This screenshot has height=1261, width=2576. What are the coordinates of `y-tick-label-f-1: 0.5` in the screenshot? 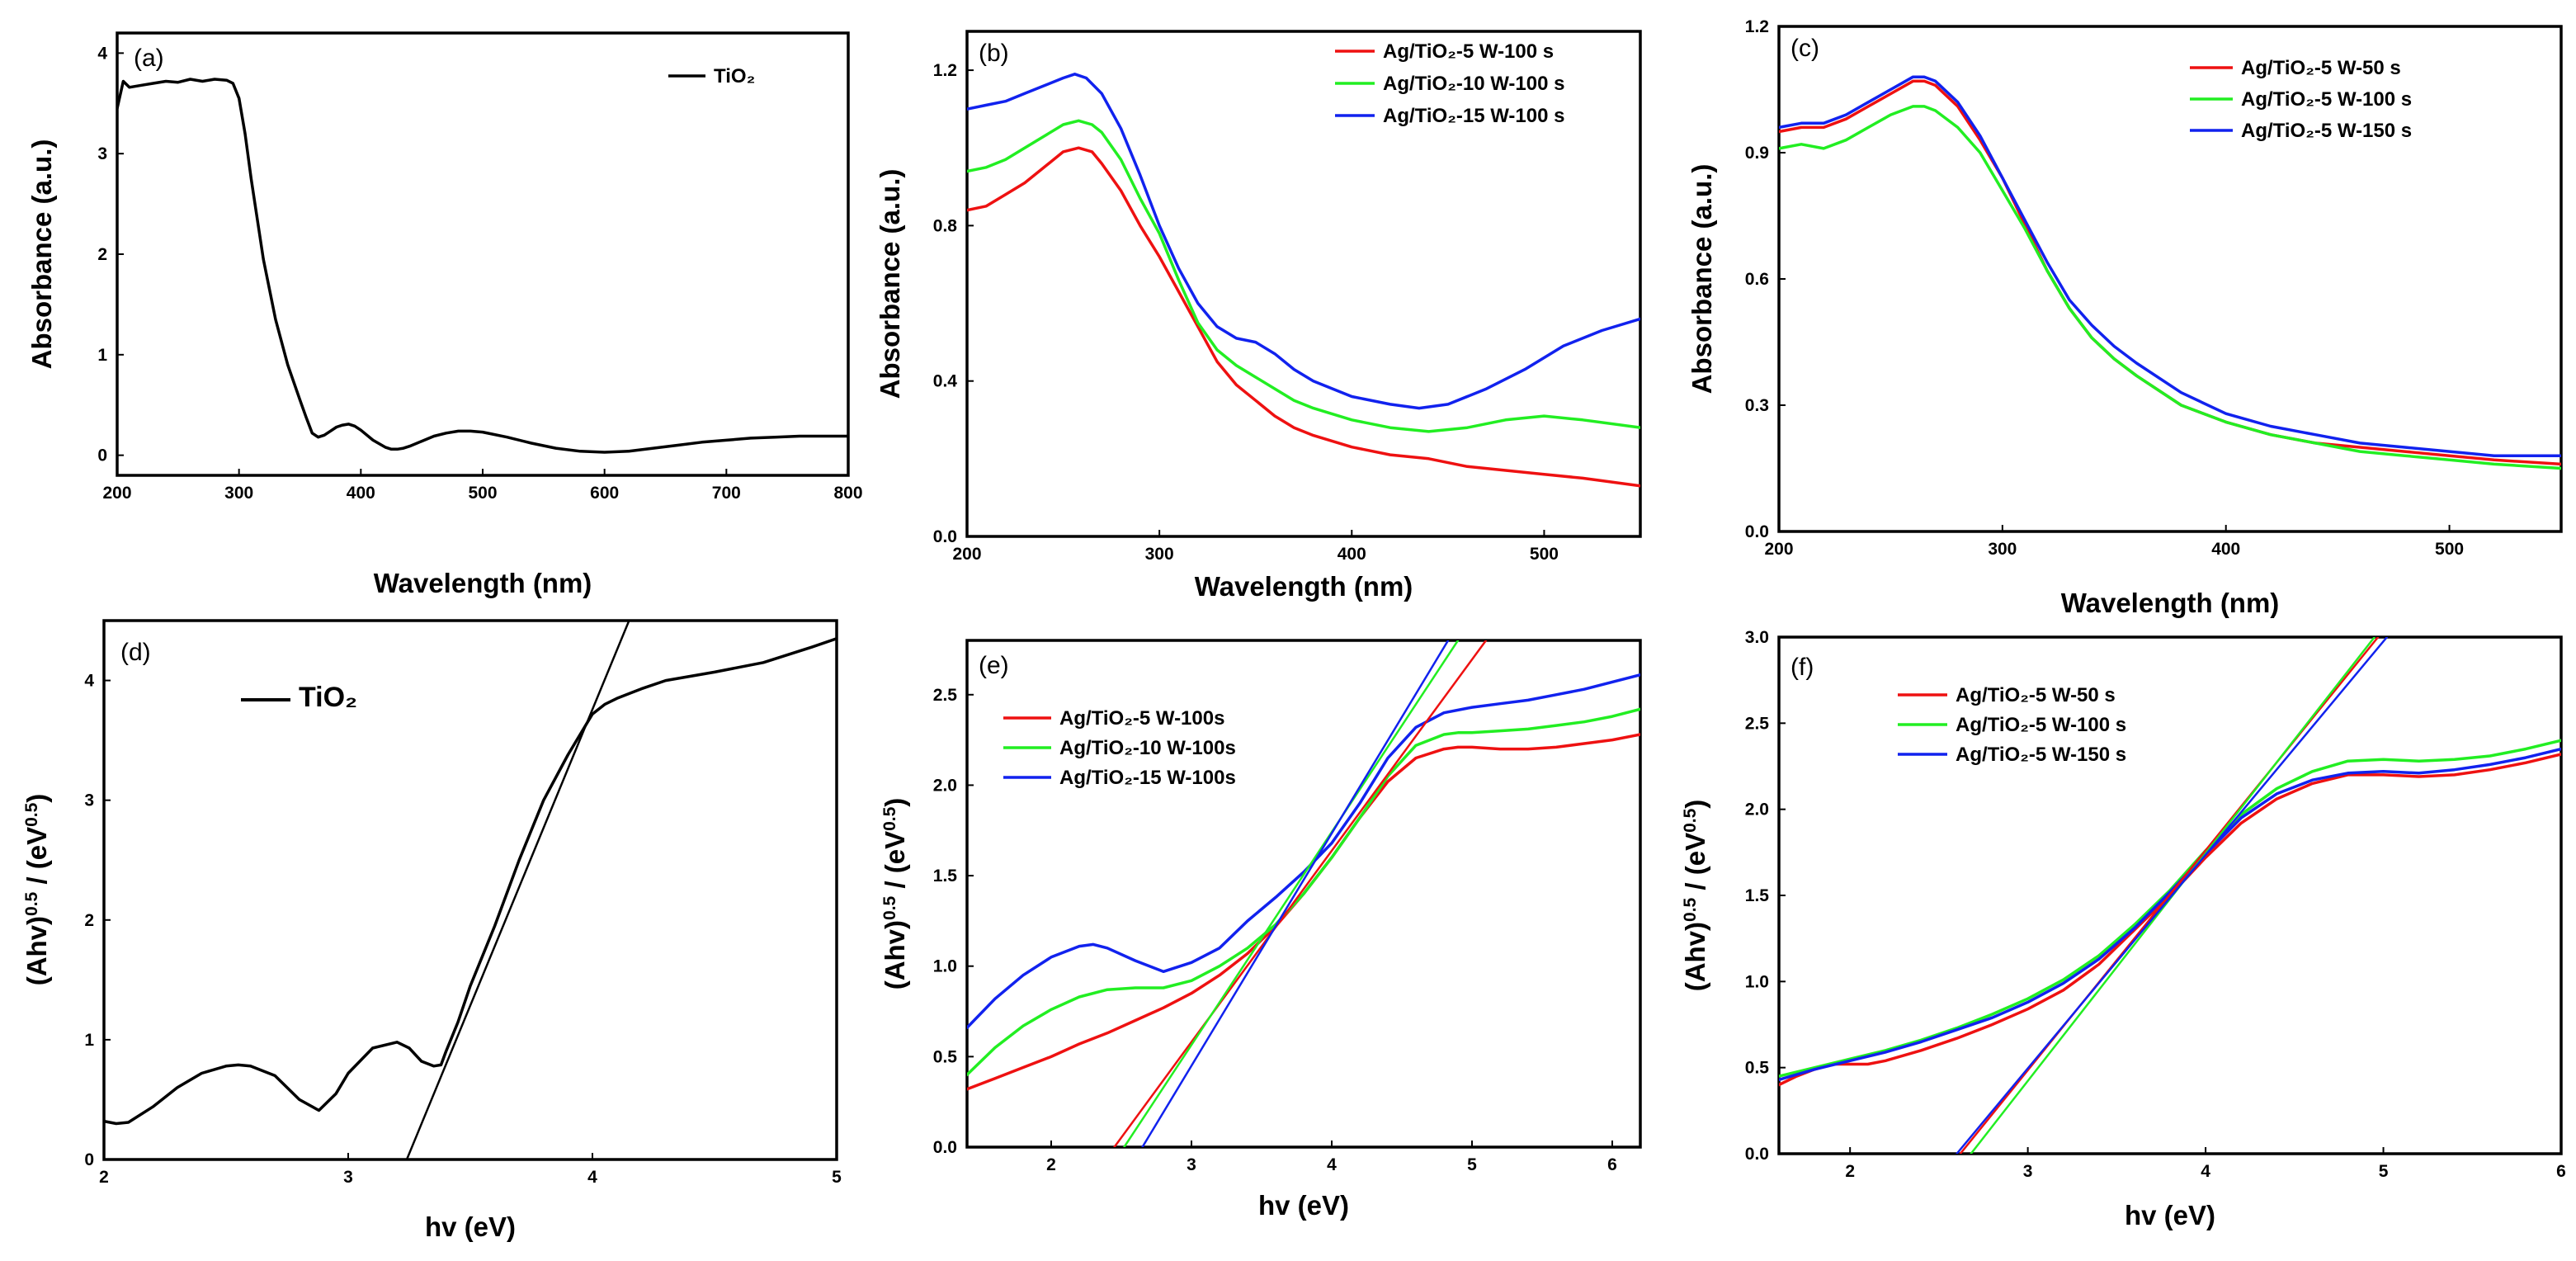 It's located at (1757, 1068).